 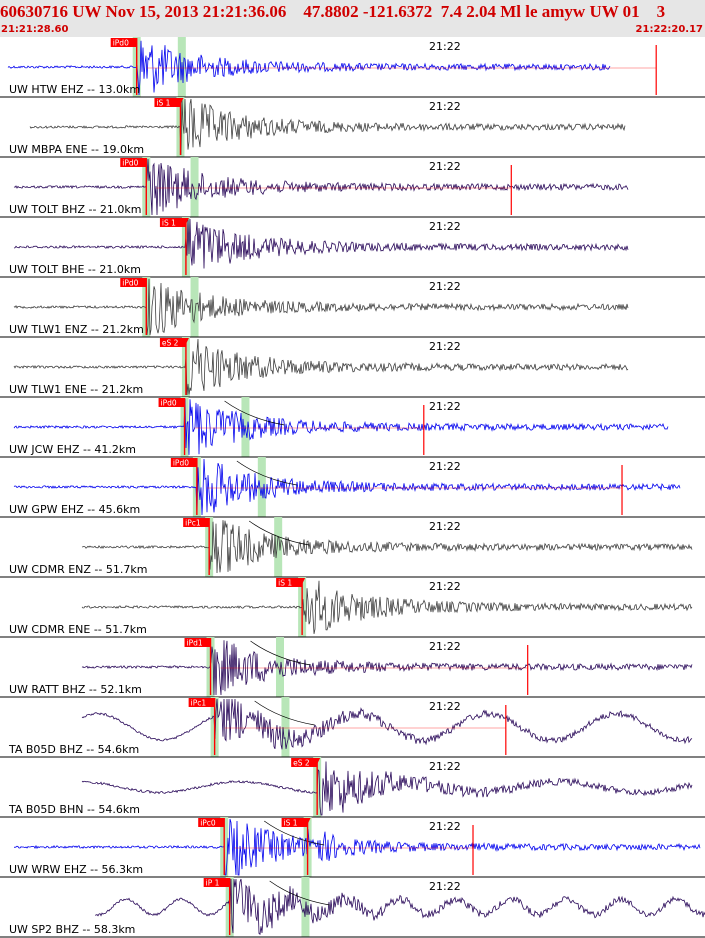 What do you see at coordinates (352, 787) in the screenshot?
I see `trace-row: eS 2 21:22 TA B05D BHN -- 54.6km` at bounding box center [352, 787].